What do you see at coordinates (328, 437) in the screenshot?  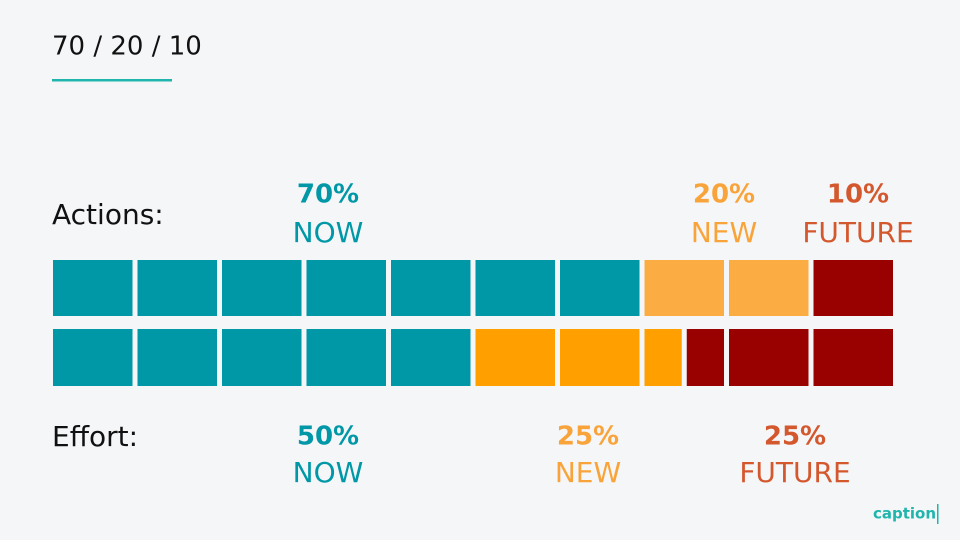 I see `segment-percent: 50%` at bounding box center [328, 437].